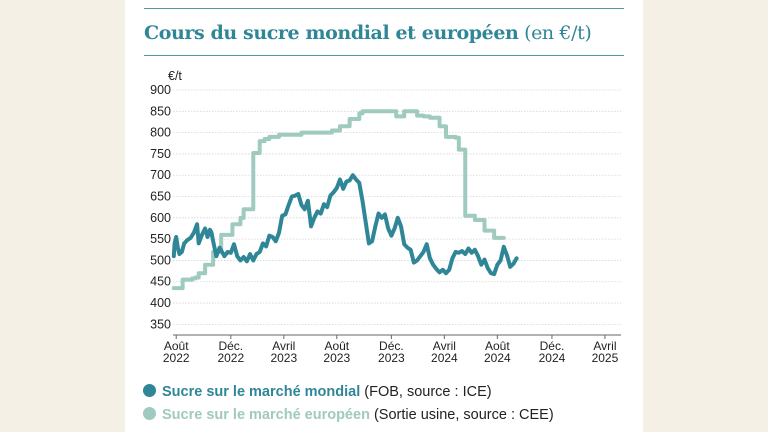 This screenshot has height=432, width=768. I want to click on y-tick-label: 900, so click(160, 90).